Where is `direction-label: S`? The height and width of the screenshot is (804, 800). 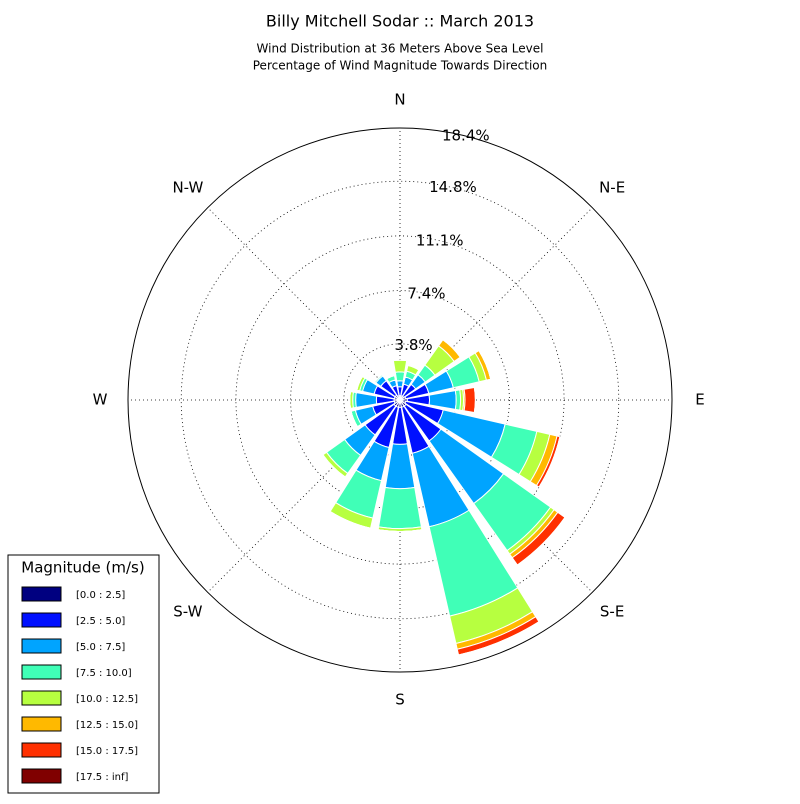
direction-label: S is located at coordinates (400, 700).